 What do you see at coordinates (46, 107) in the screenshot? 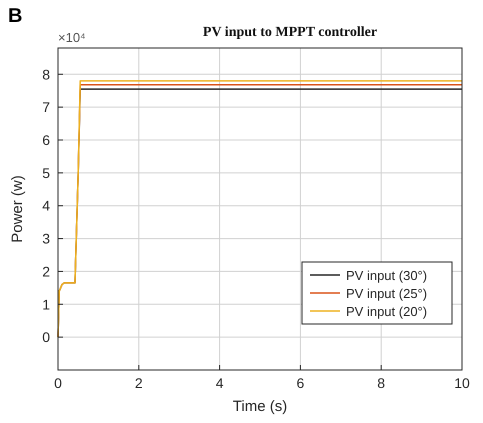
I see `y-tick-label: 7` at bounding box center [46, 107].